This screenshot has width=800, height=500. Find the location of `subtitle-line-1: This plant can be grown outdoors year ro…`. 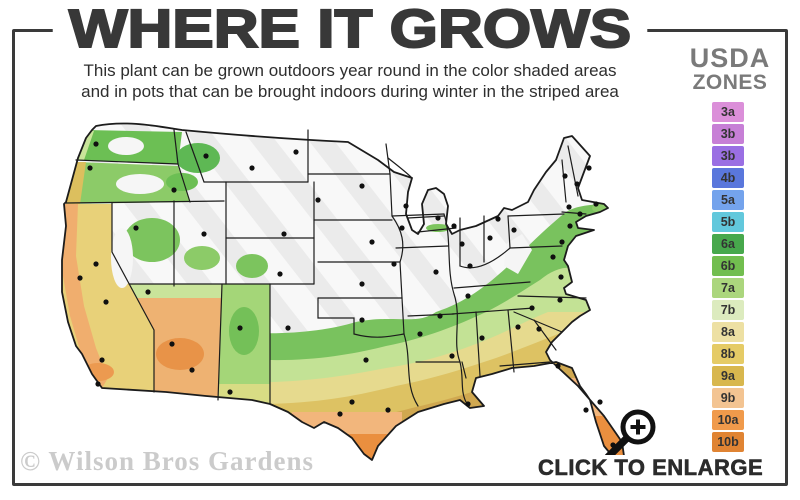

subtitle-line-1: This plant can be grown outdoors year ro… is located at coordinates (350, 70).